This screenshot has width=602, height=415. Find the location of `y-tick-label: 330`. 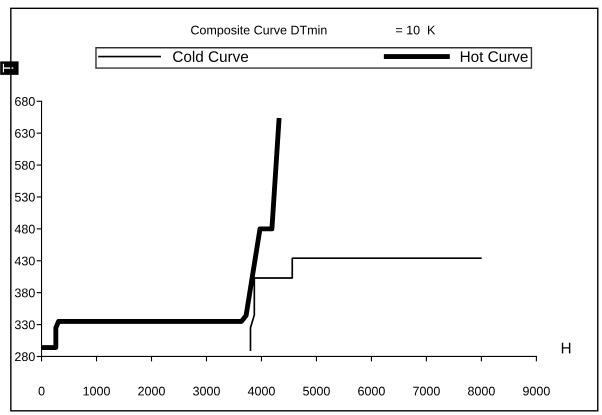

y-tick-label: 330 is located at coordinates (24, 325).